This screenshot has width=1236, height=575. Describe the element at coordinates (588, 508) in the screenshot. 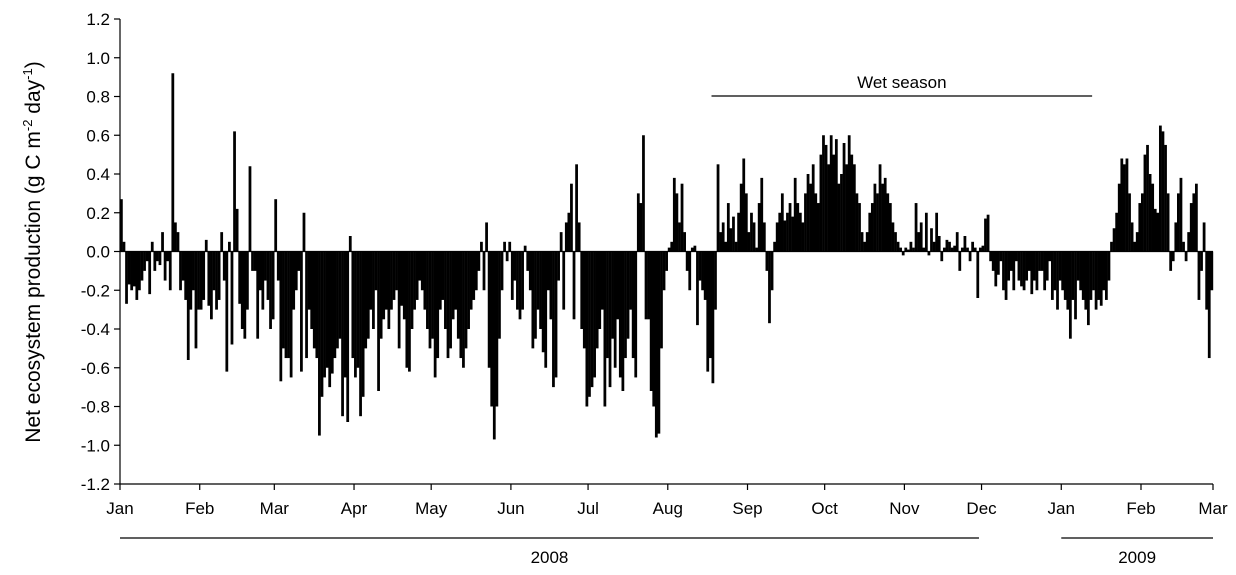

I see `x-tick-label: Jul` at that location.